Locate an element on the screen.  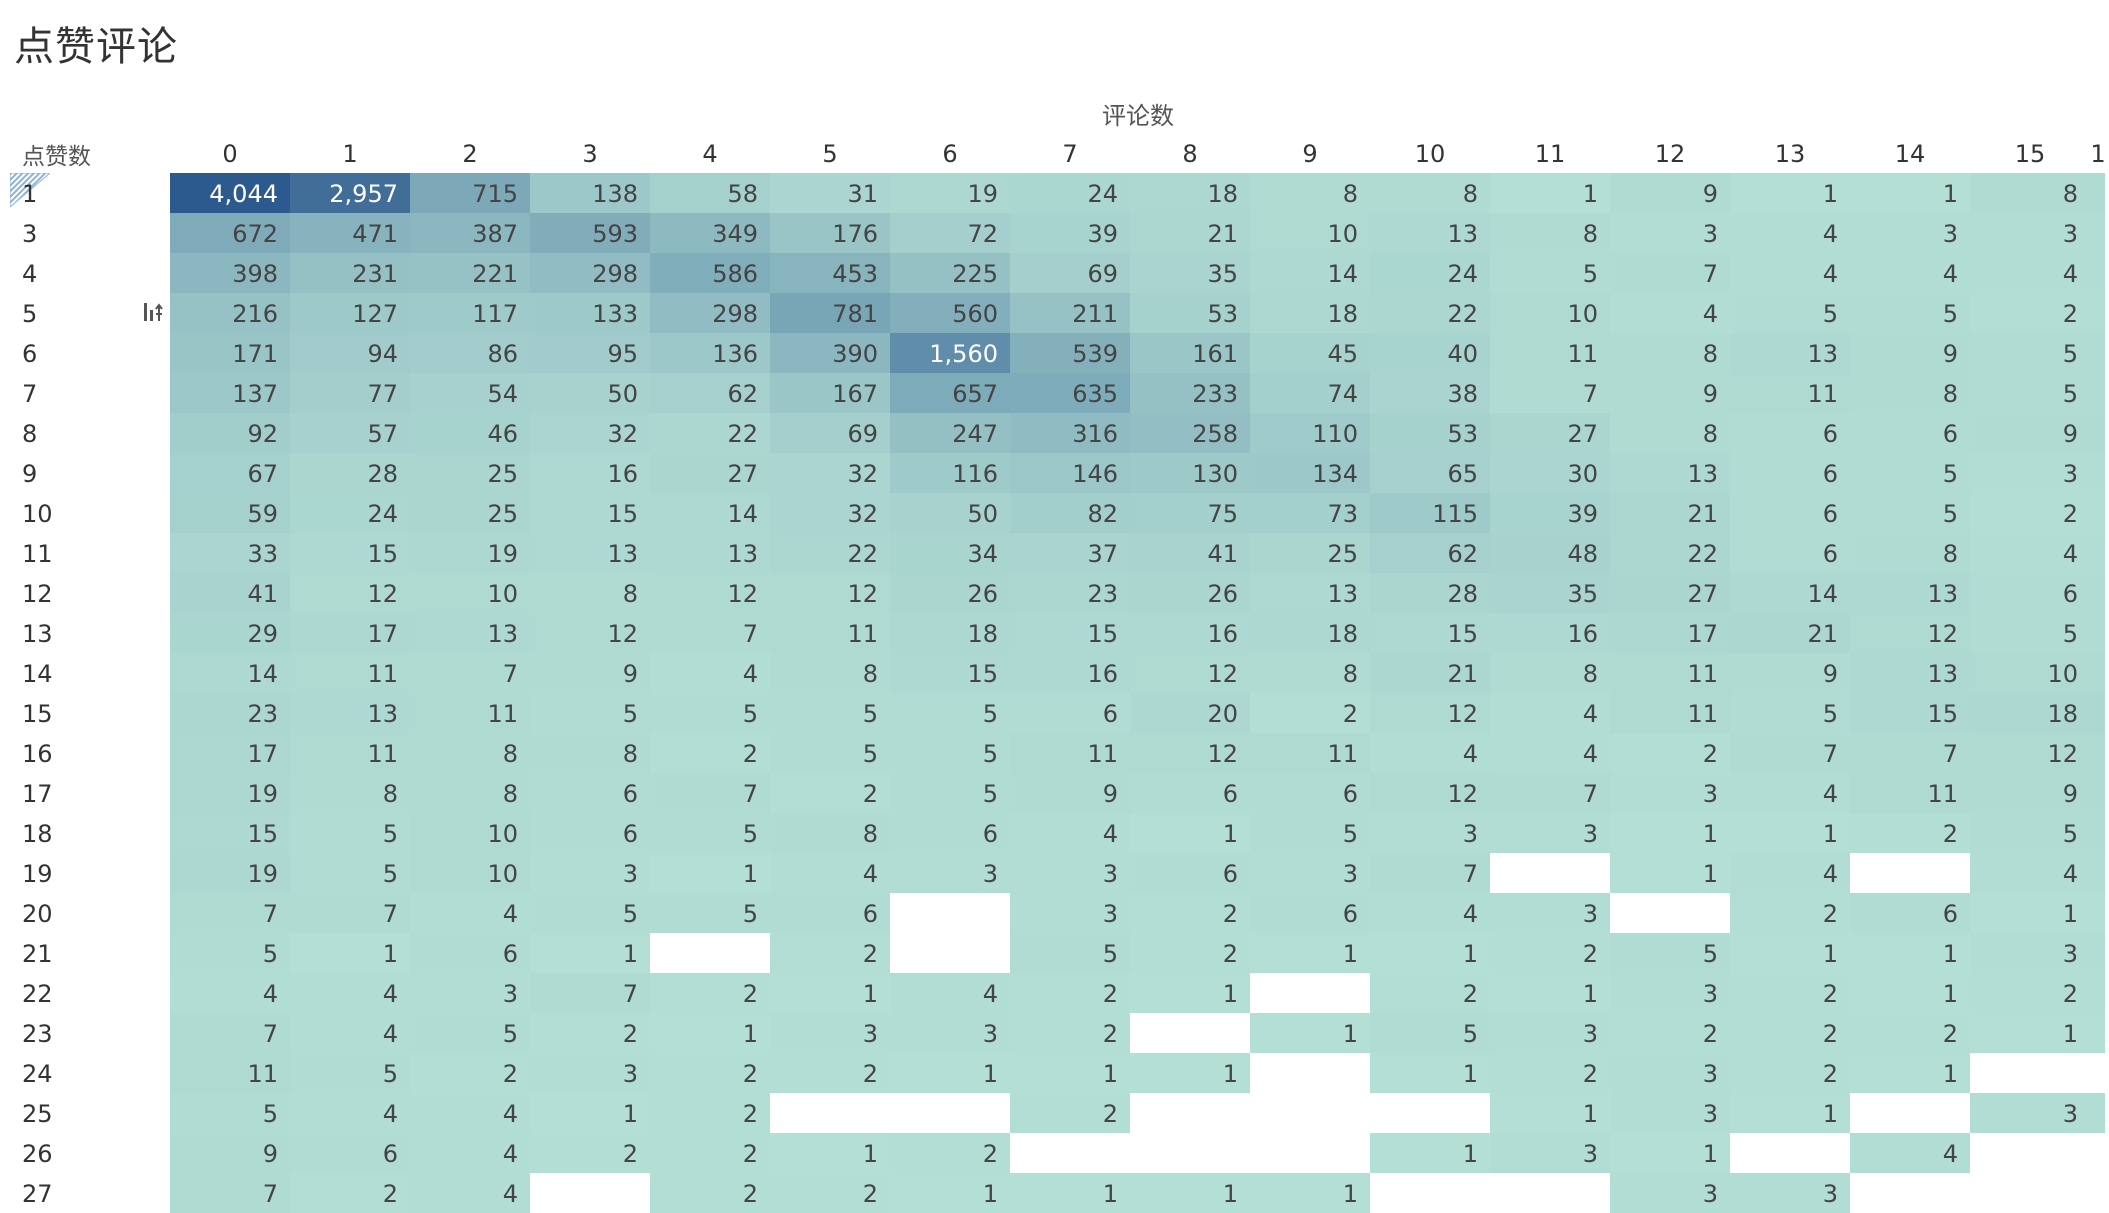
row-header-marker-icon is located at coordinates (30, 190).